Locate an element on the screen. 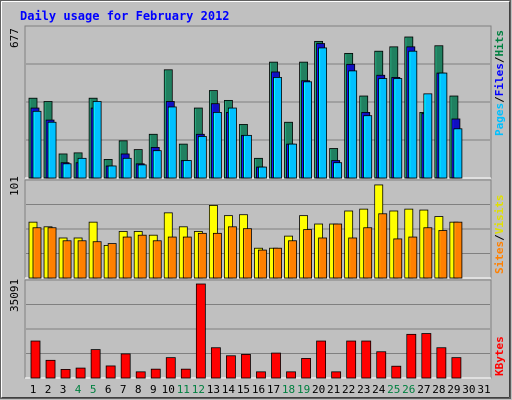 The image size is (512, 400). x-tick-label-22: 22 is located at coordinates (348, 389).